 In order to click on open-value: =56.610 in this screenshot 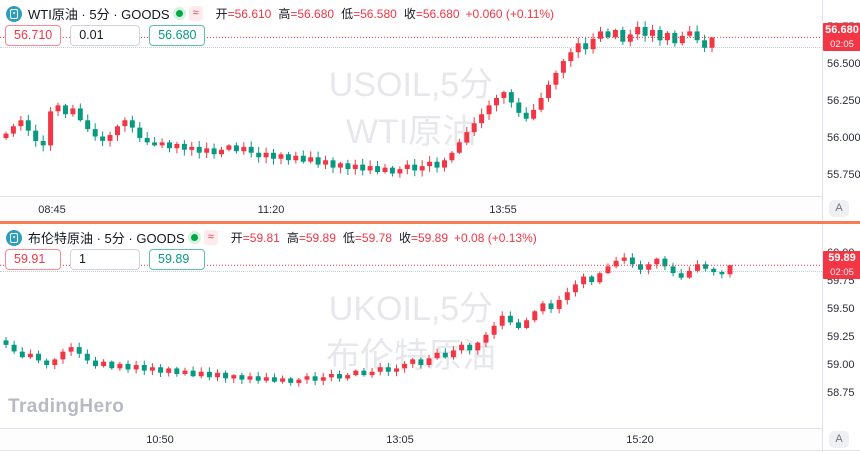, I will do `click(249, 13)`.